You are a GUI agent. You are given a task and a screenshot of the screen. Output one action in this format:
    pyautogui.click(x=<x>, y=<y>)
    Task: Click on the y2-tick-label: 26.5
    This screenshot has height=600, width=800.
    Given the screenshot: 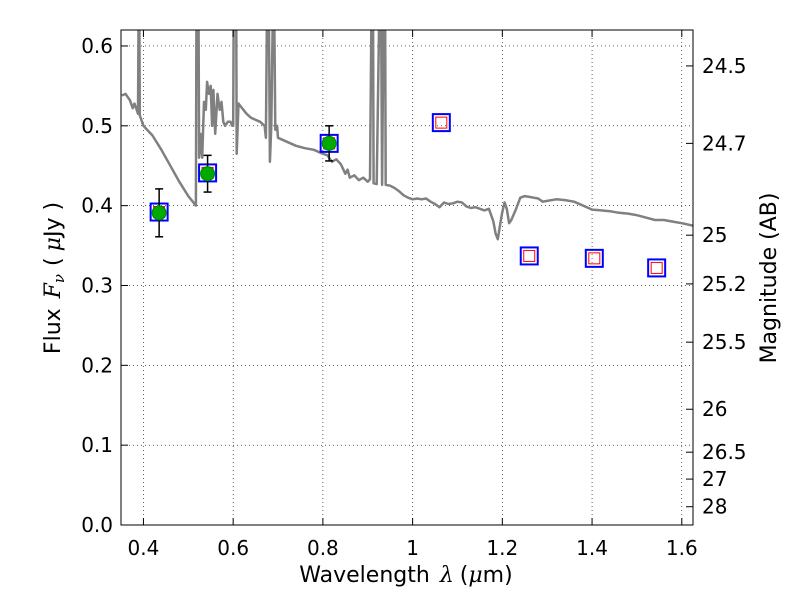 What is the action you would take?
    pyautogui.click(x=724, y=452)
    